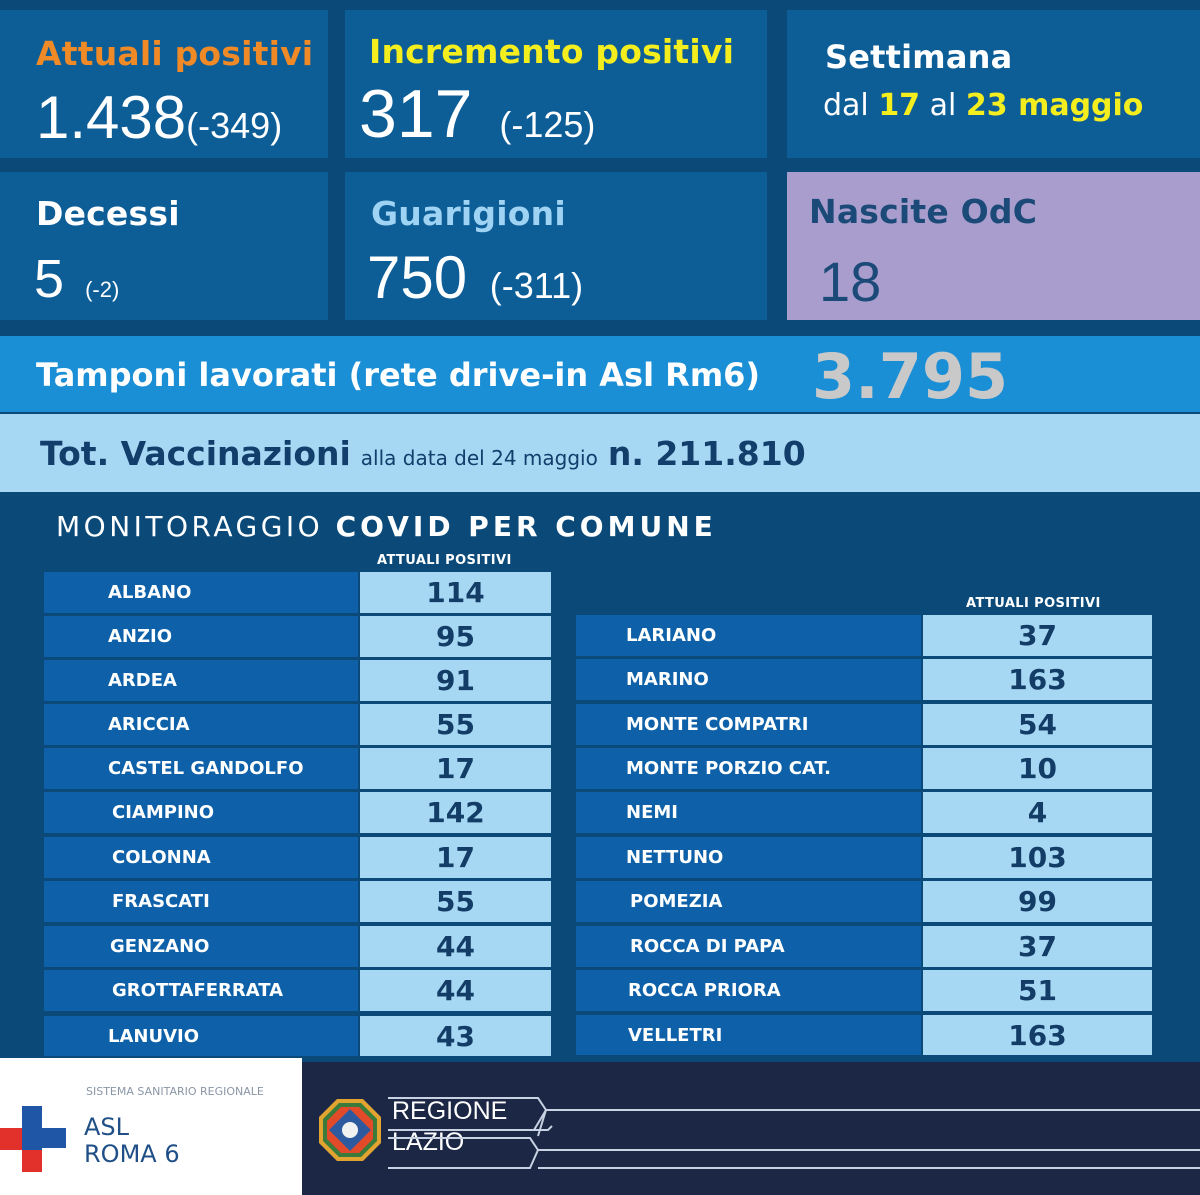  What do you see at coordinates (1054, 105) in the screenshot?
I see `week-to: 23 maggio` at bounding box center [1054, 105].